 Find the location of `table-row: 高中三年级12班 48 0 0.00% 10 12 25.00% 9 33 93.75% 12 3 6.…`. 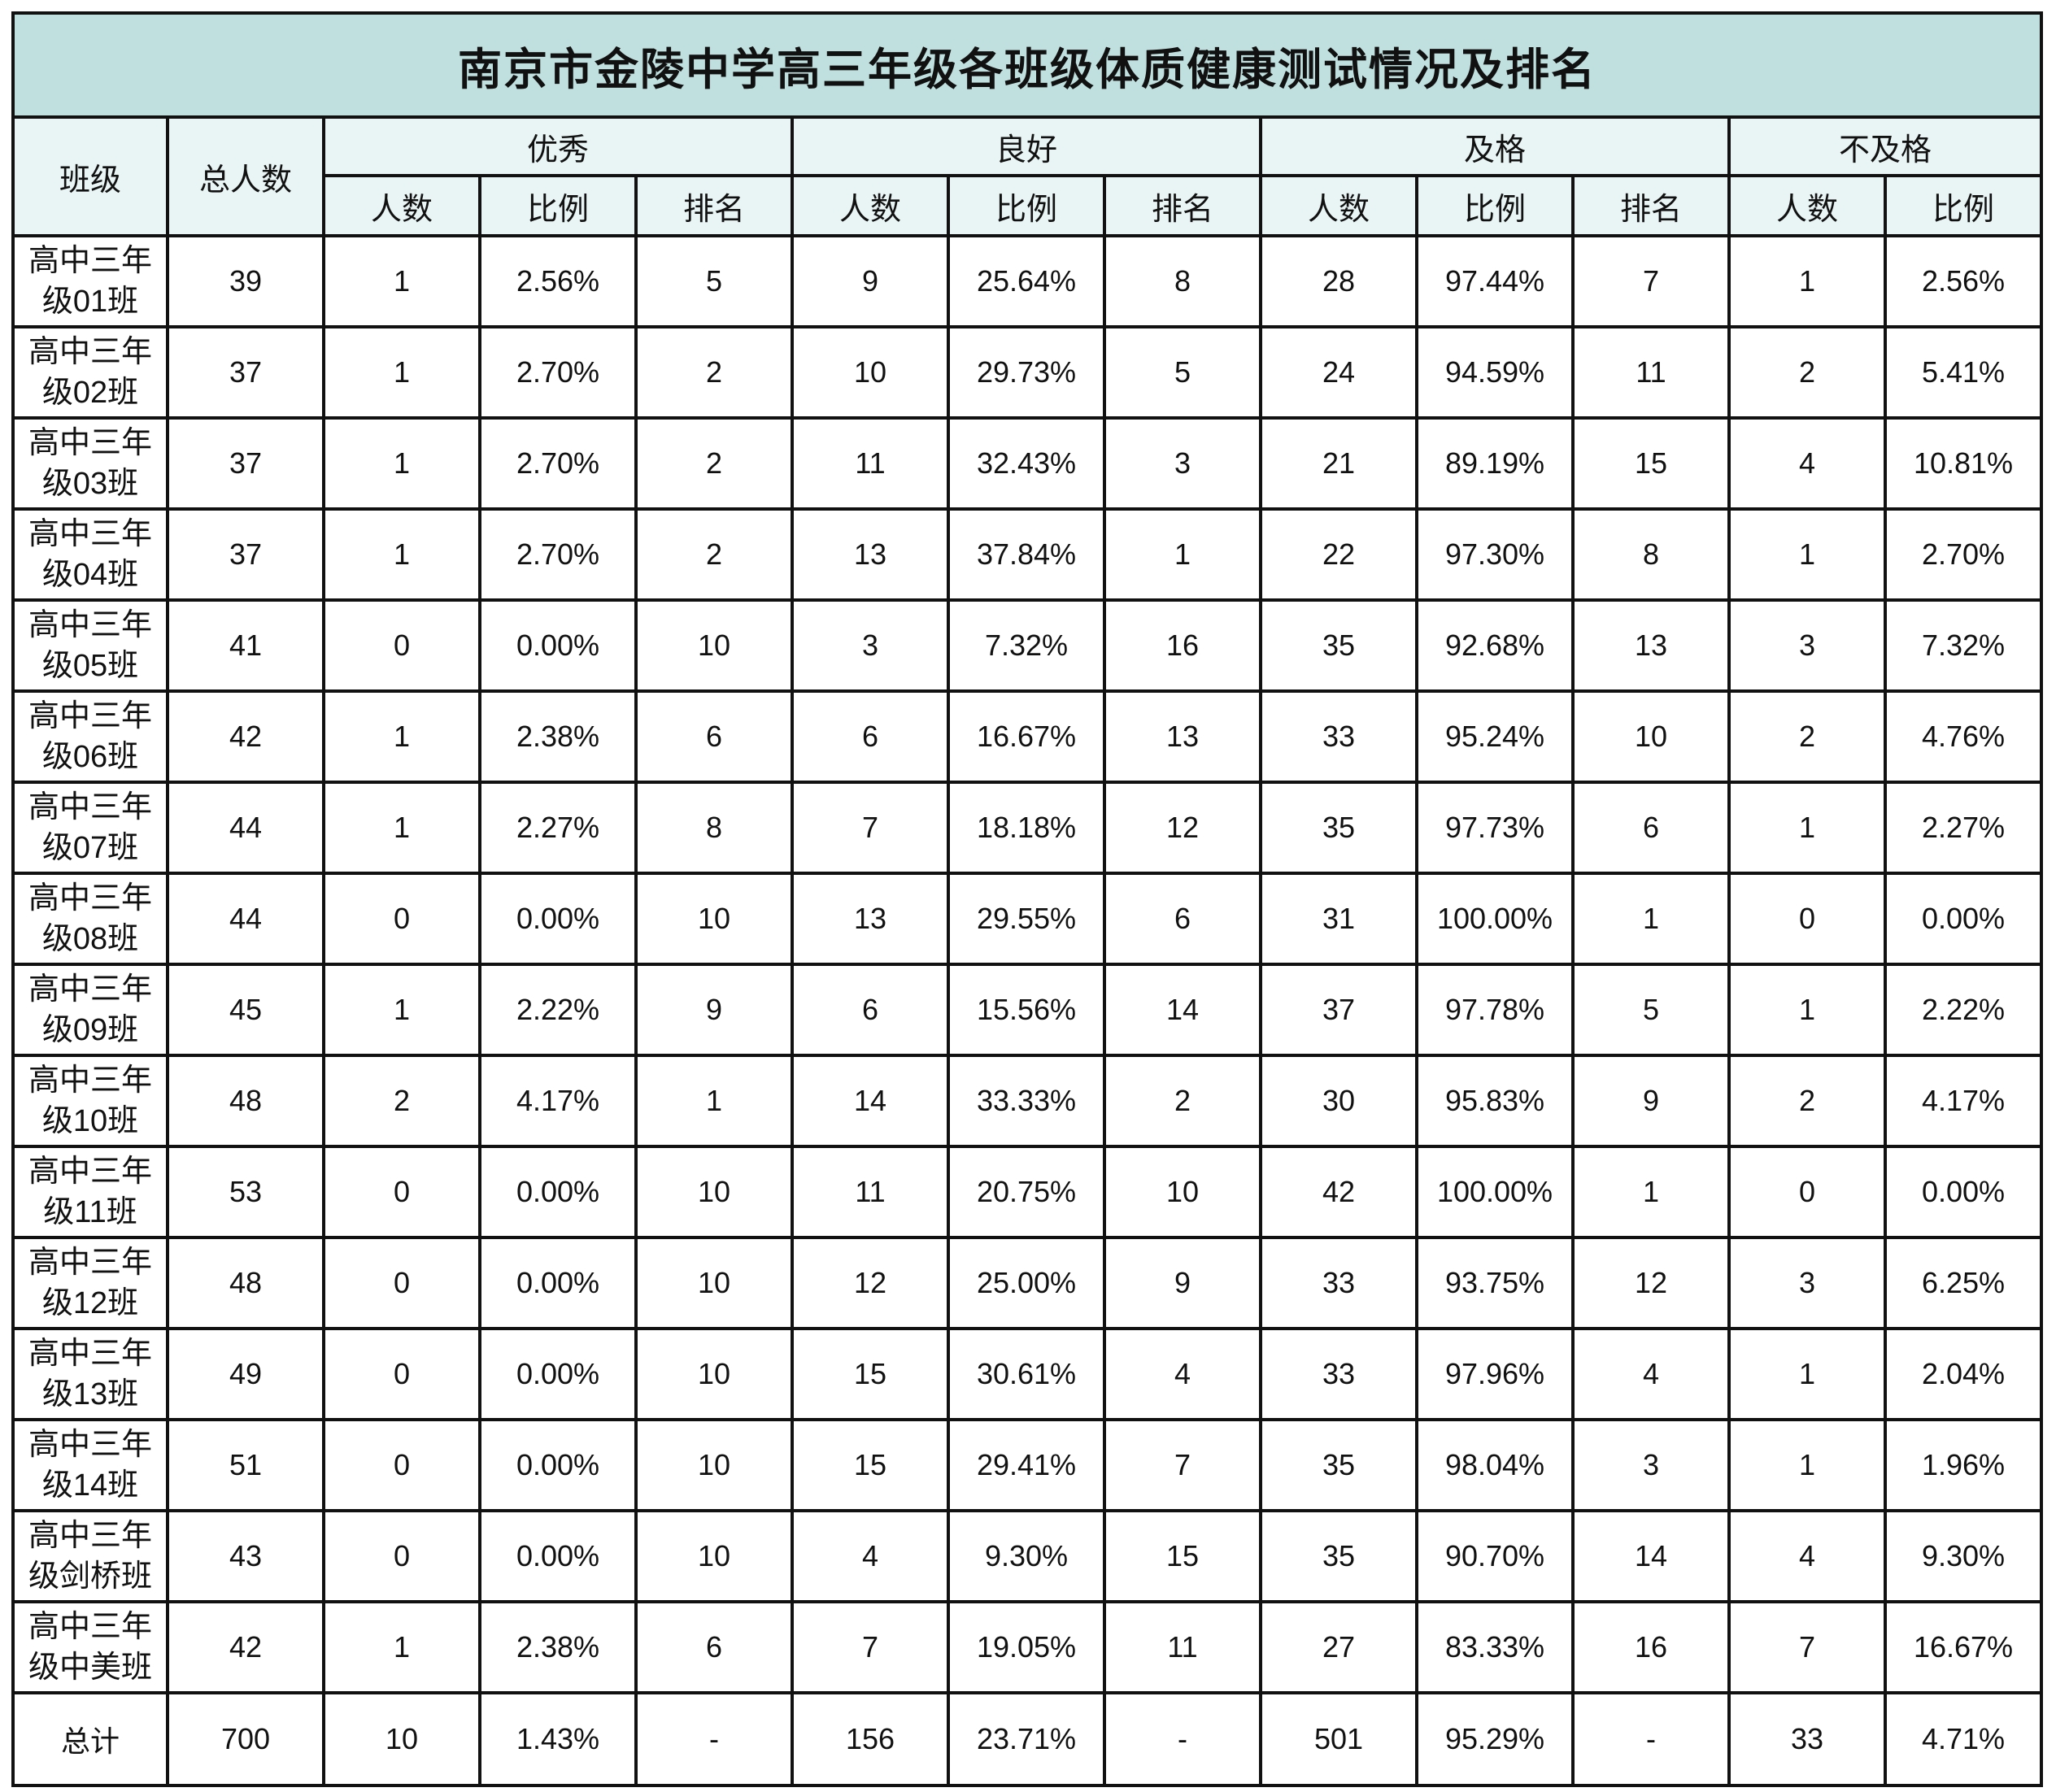

table-row: 高中三年级12班 48 0 0.00% 10 12 25.00% 9 33 93.75% 12 3 6.… is located at coordinates (1027, 1283).